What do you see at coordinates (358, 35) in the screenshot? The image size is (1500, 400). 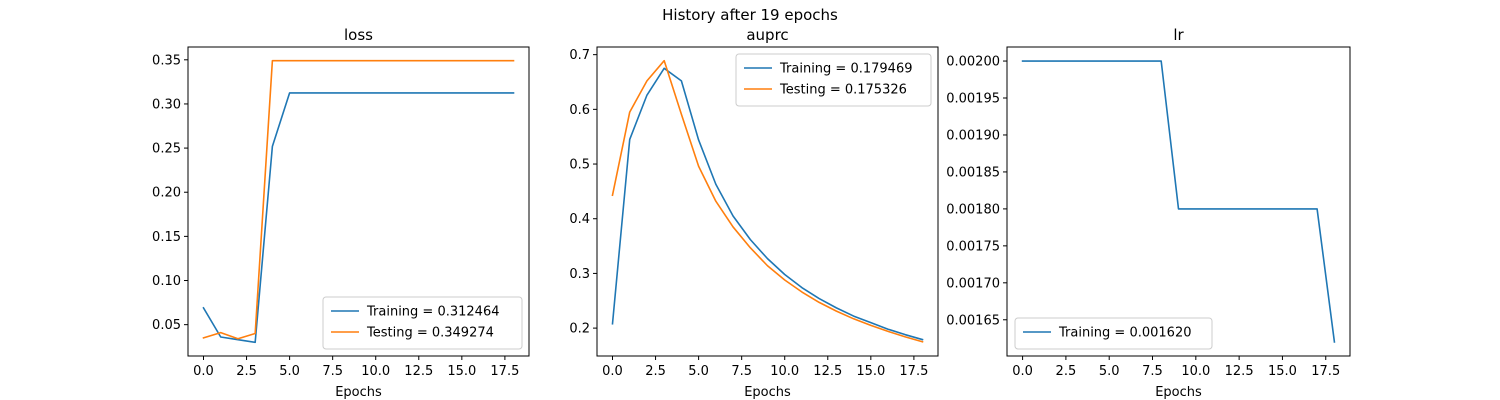 I see `subplot-title: loss` at bounding box center [358, 35].